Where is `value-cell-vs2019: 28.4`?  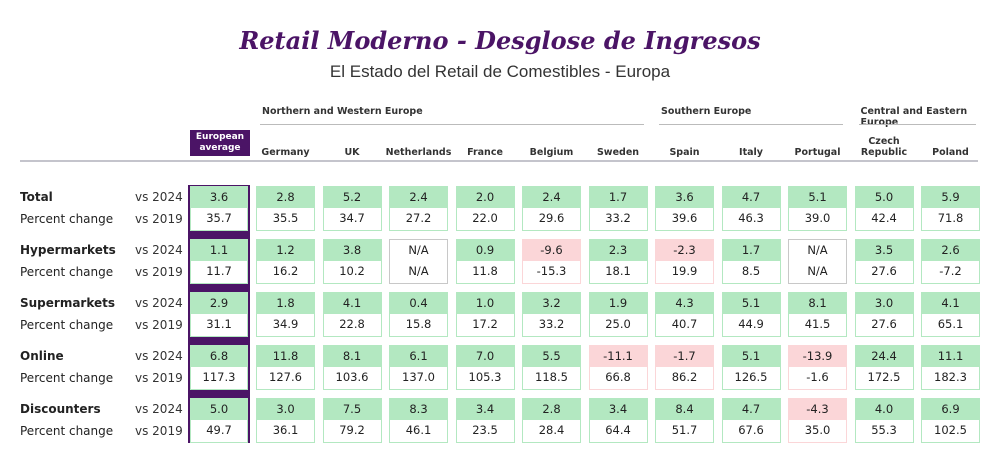
value-cell-vs2019: 28.4 is located at coordinates (551, 431).